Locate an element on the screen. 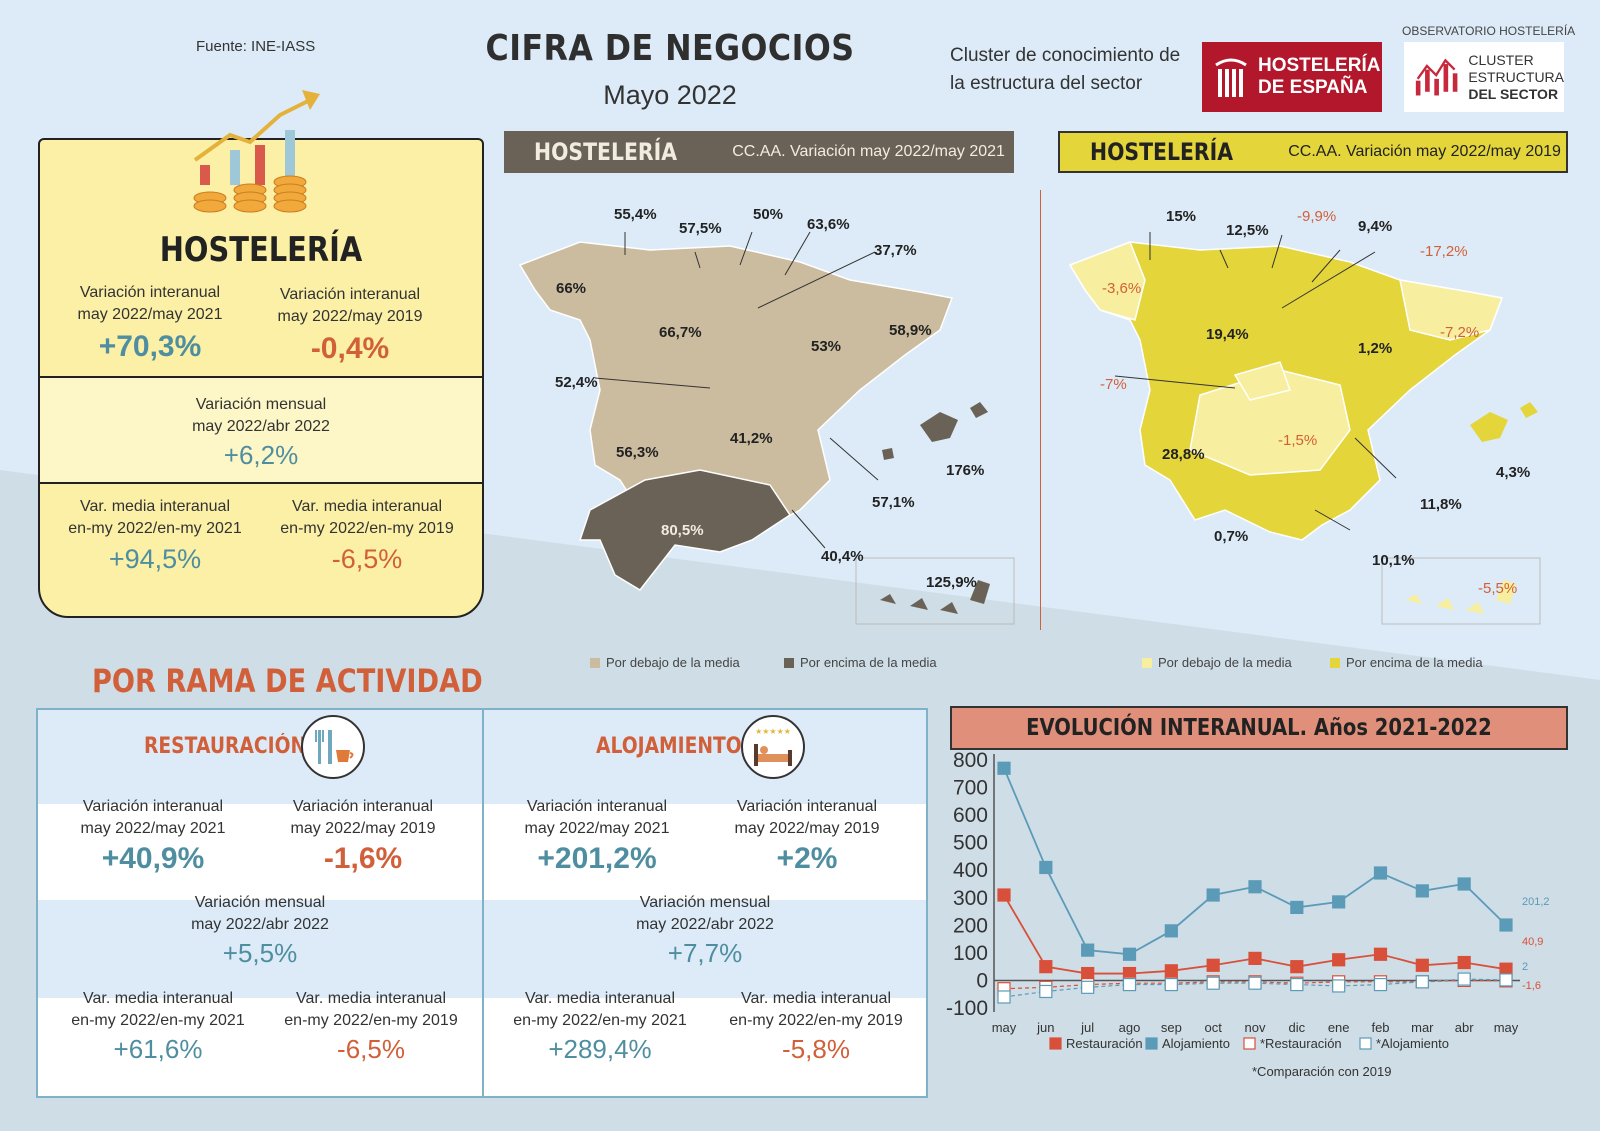  map-2021-label: 58,9% is located at coordinates (910, 330).